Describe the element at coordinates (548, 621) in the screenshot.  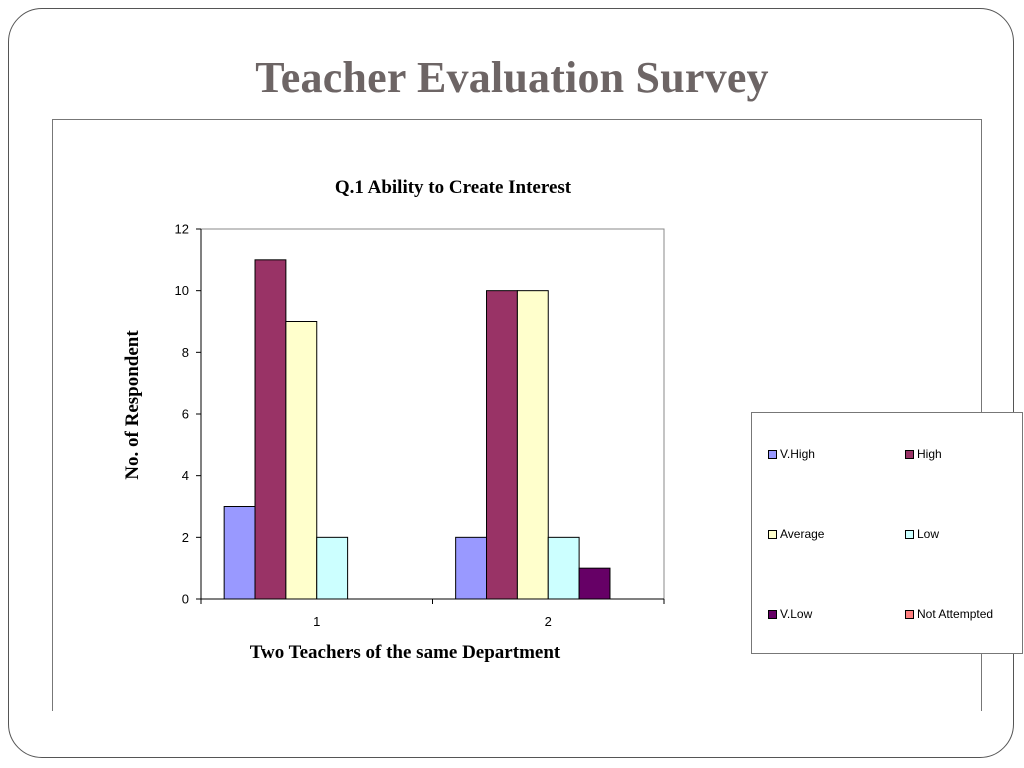
I see `x-tick-label: 2` at that location.